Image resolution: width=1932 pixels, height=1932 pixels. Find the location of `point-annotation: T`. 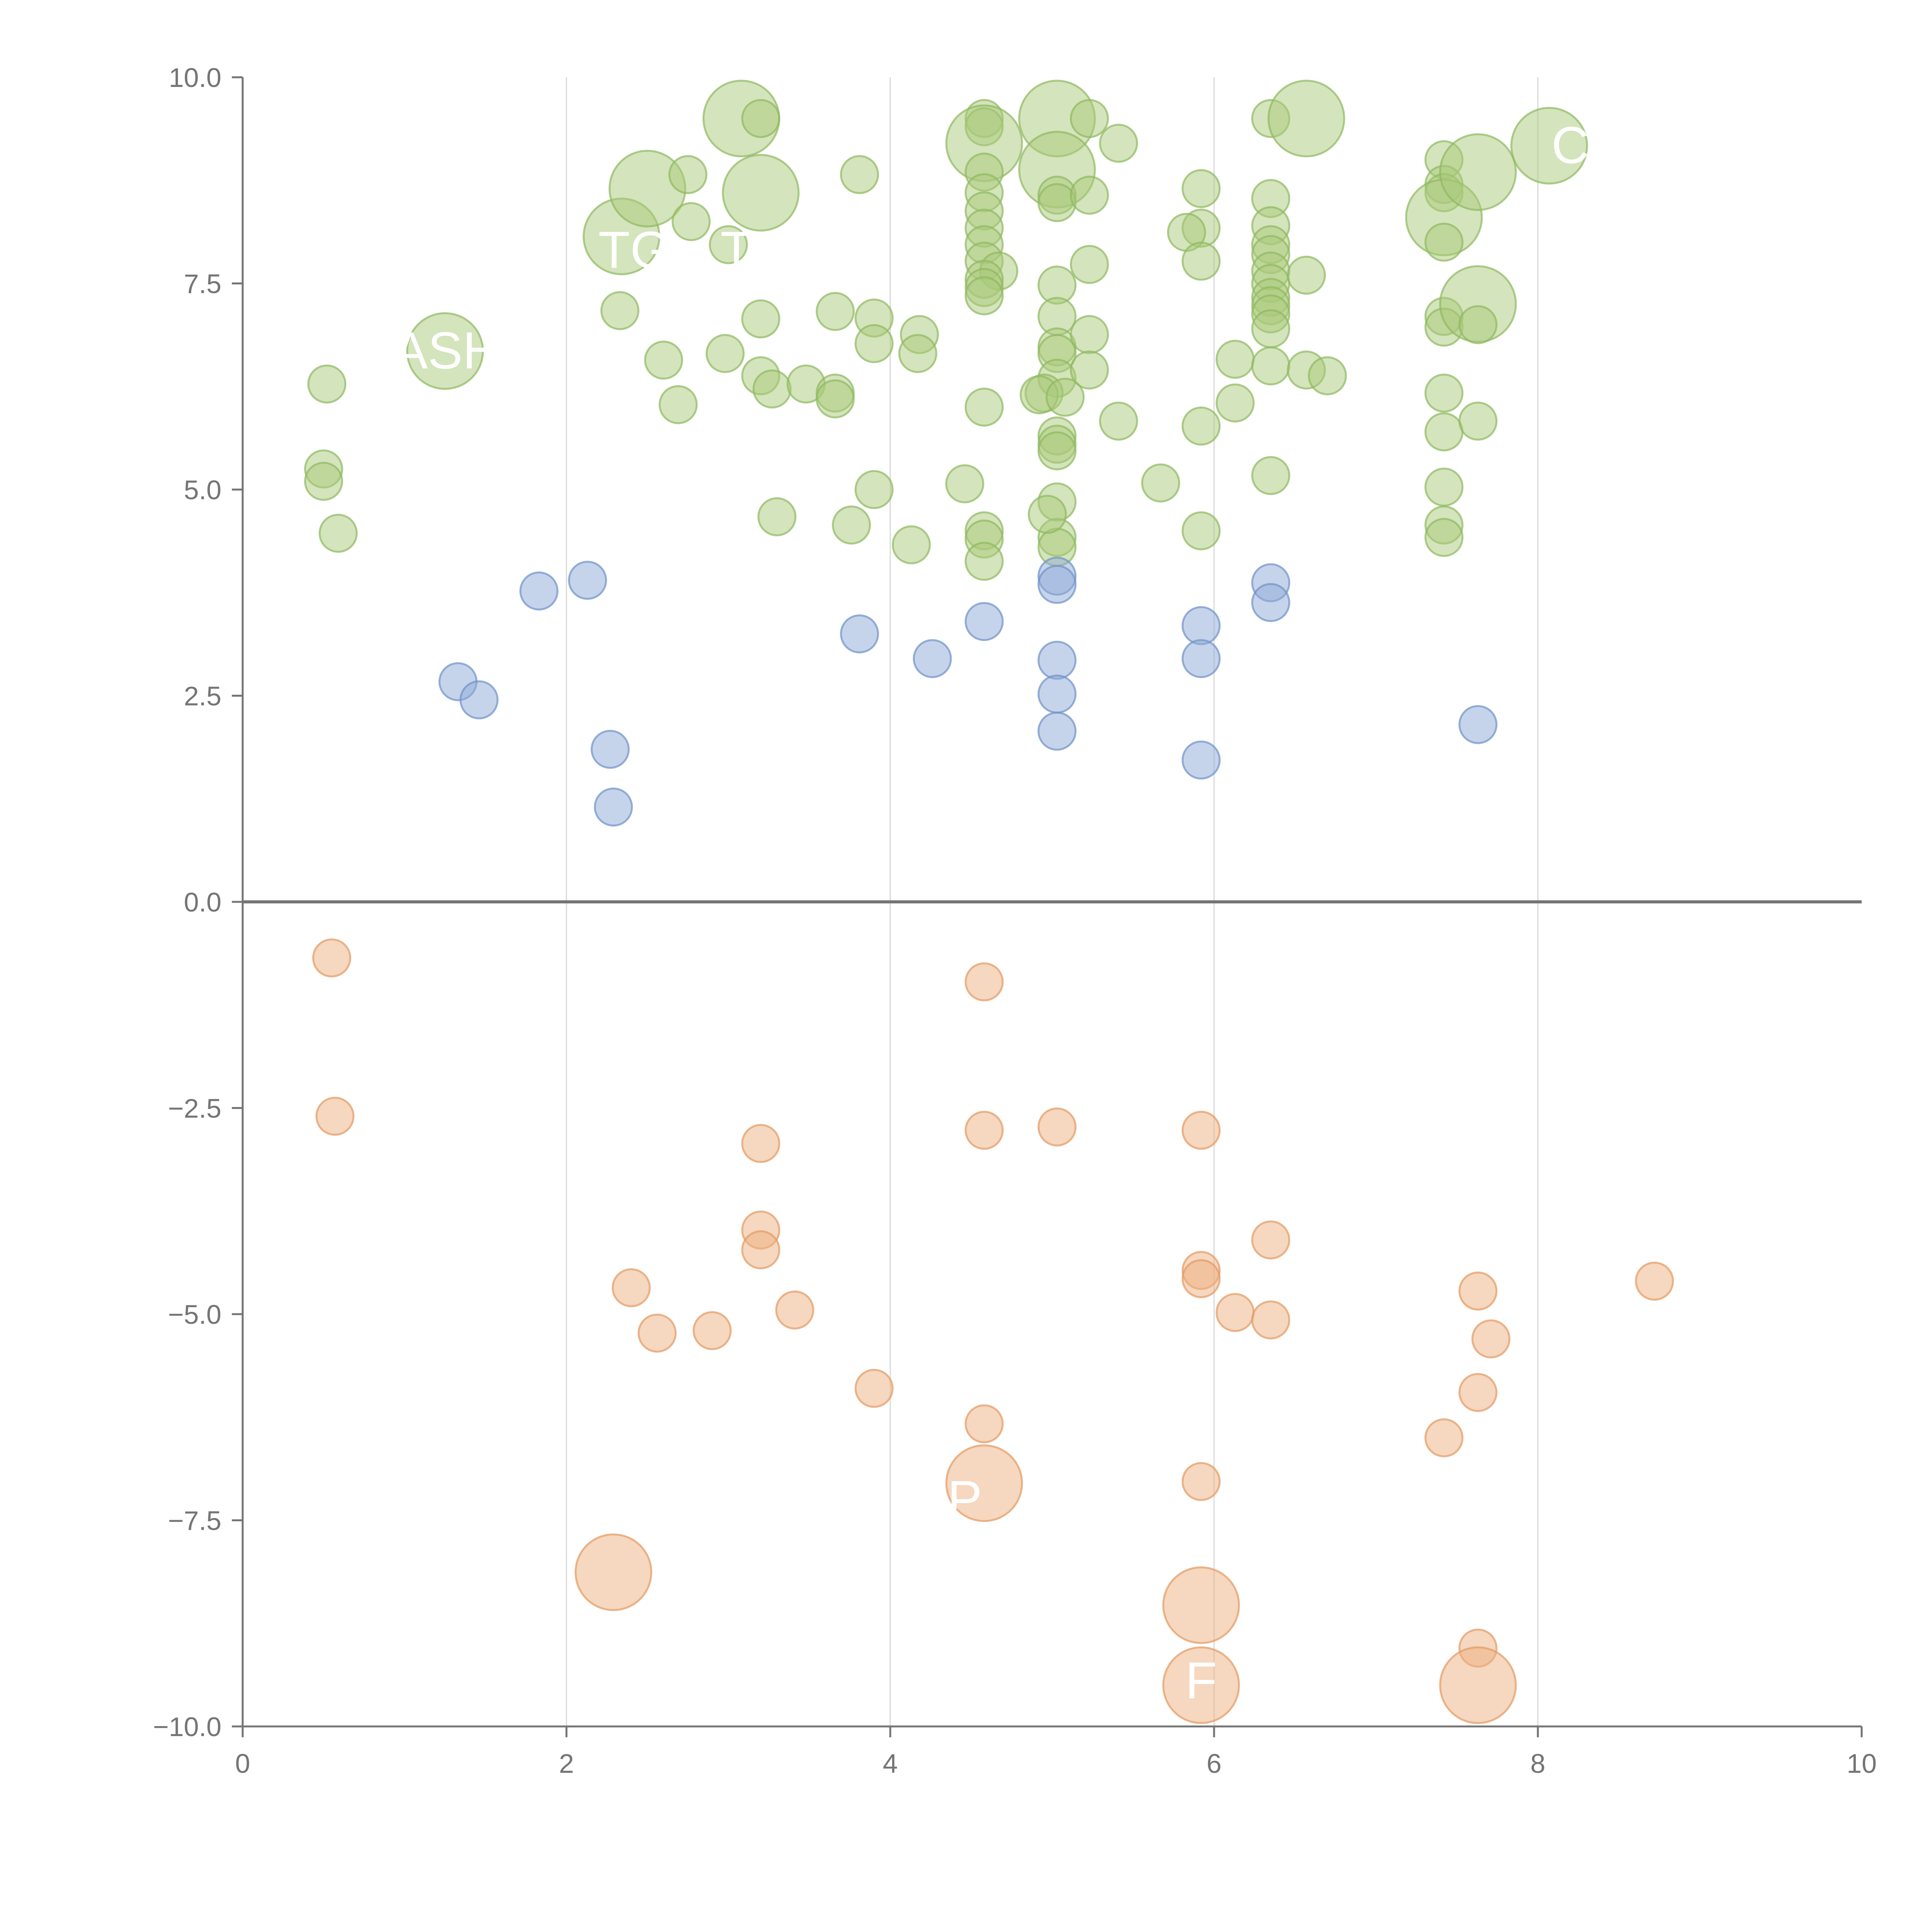

point-annotation: T is located at coordinates (737, 250).